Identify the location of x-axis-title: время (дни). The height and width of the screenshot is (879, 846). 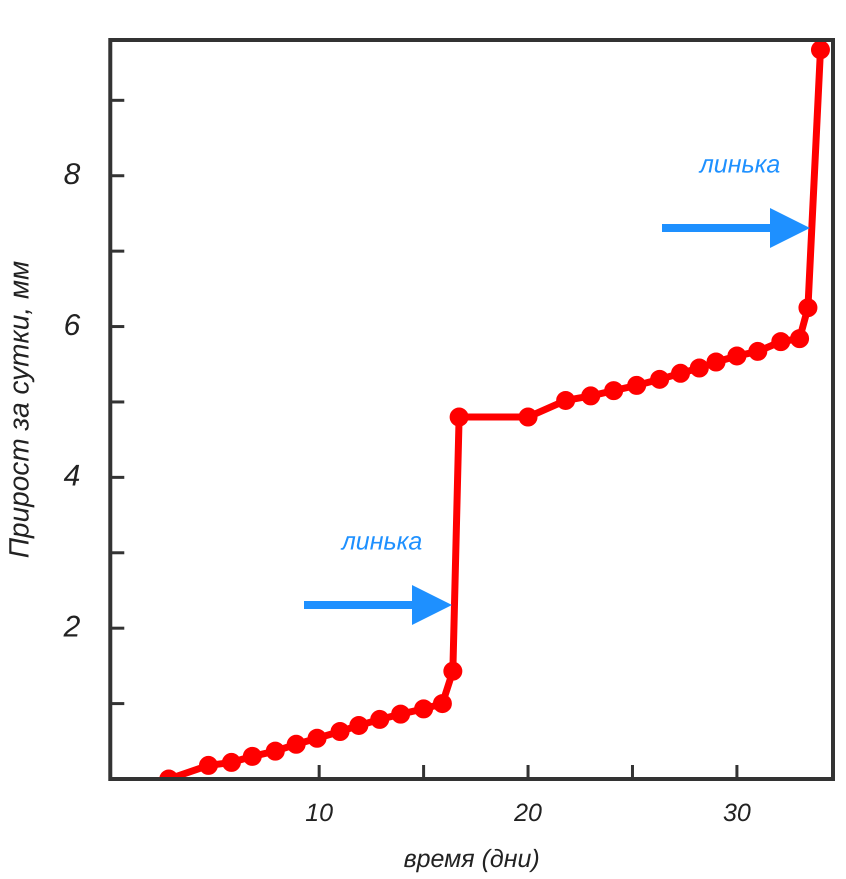
(472, 858).